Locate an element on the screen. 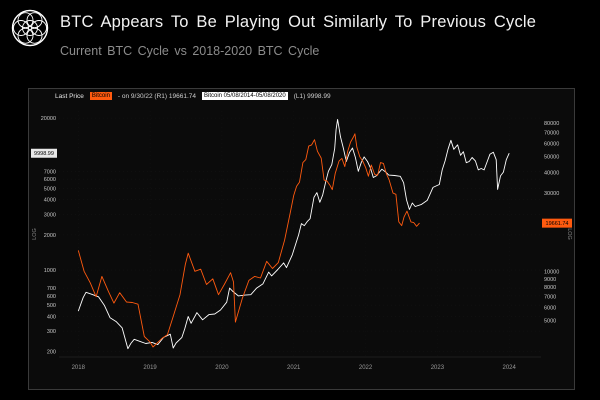 This screenshot has height=400, width=600. right-axis-tick-label: 7000 is located at coordinates (550, 298).